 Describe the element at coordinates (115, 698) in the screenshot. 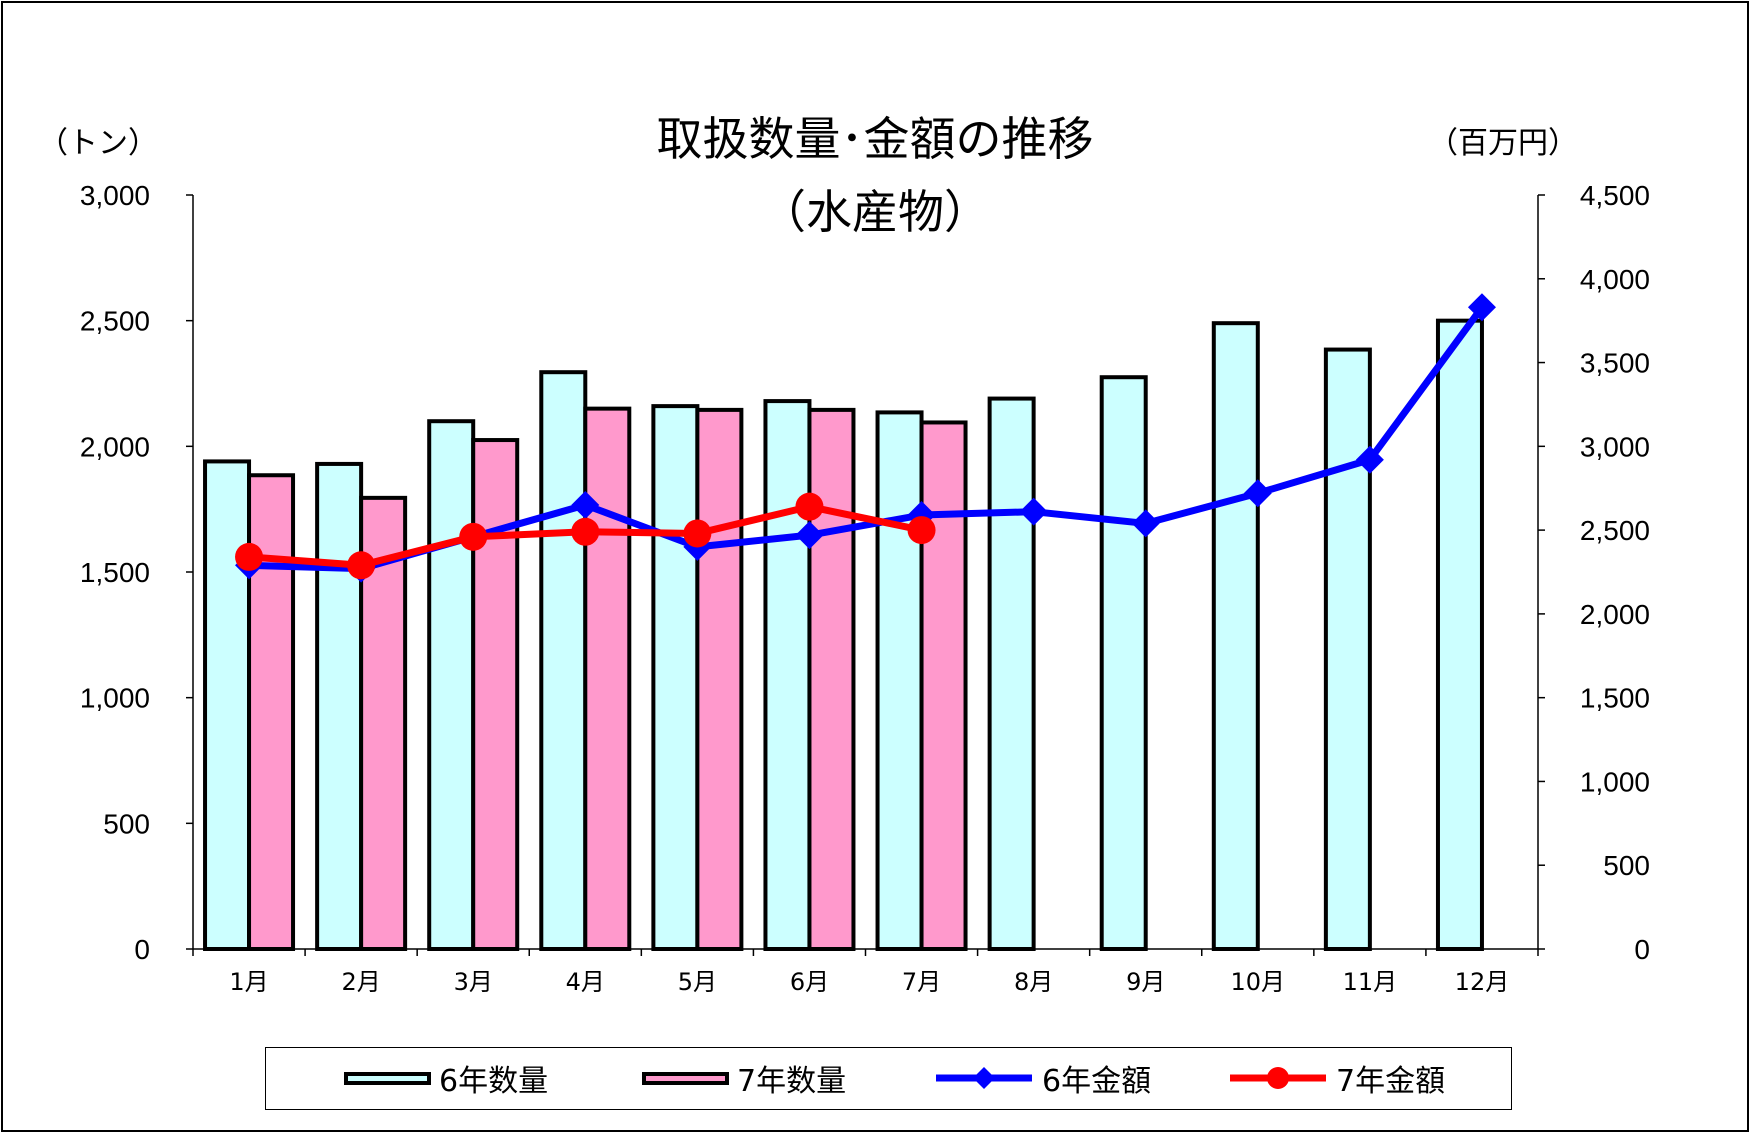

I see `left-tick-label-2: 1,000` at that location.